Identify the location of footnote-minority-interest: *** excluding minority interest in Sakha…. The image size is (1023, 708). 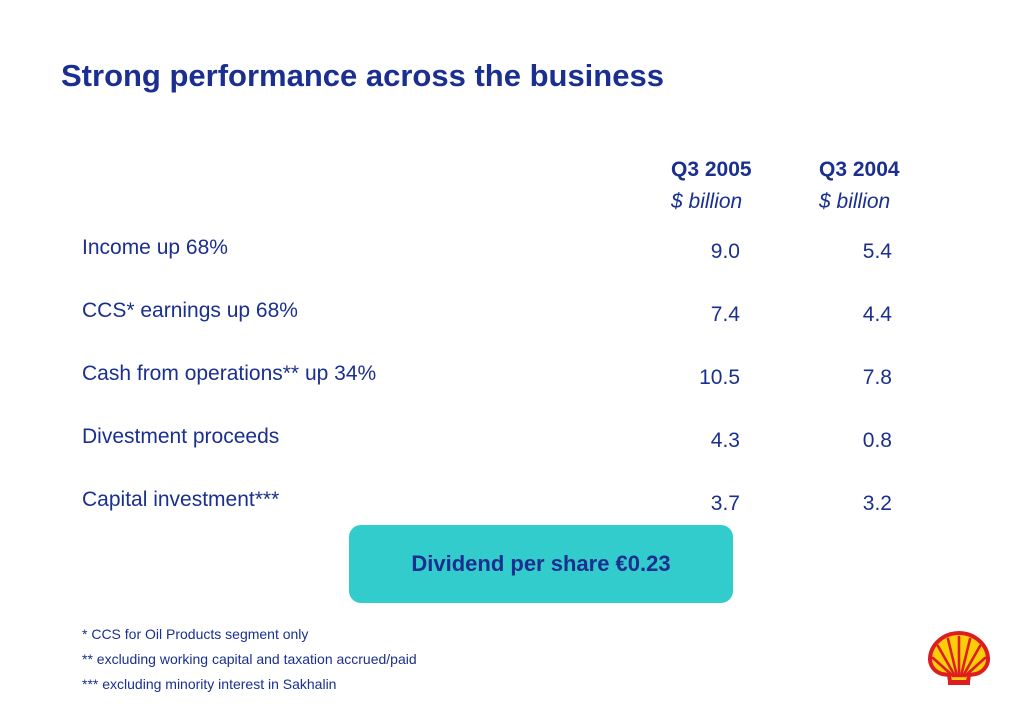
(209, 684).